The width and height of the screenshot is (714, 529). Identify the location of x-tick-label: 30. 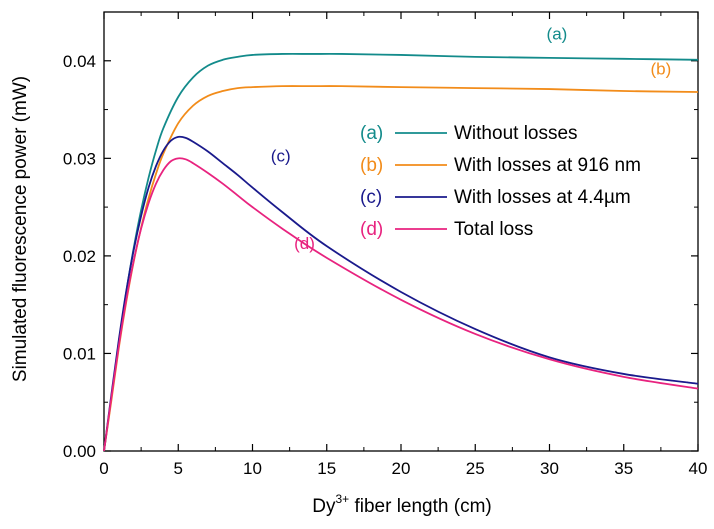
(549, 468).